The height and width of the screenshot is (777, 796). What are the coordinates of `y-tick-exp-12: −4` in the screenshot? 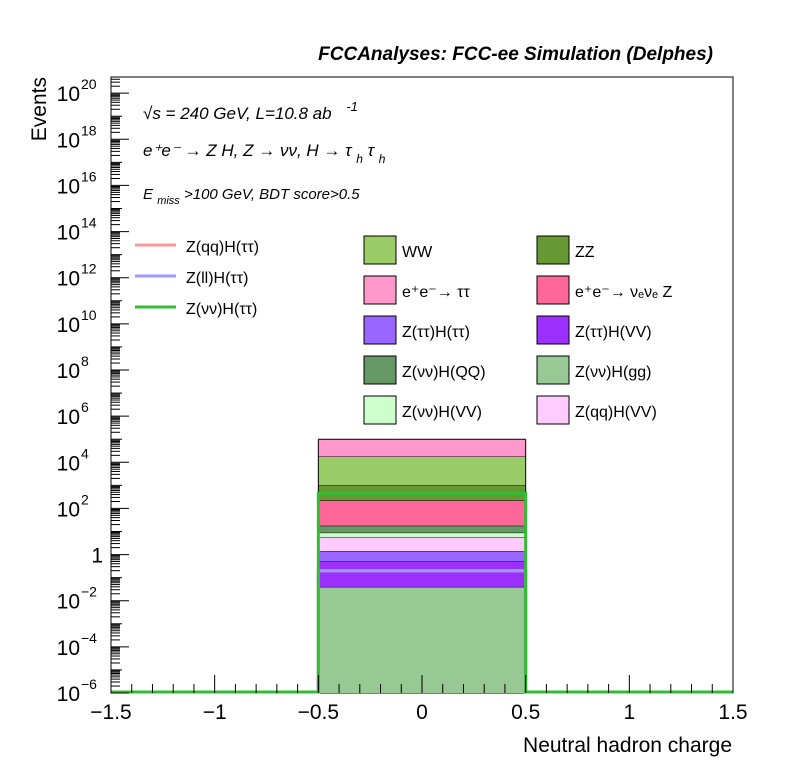 It's located at (89, 638).